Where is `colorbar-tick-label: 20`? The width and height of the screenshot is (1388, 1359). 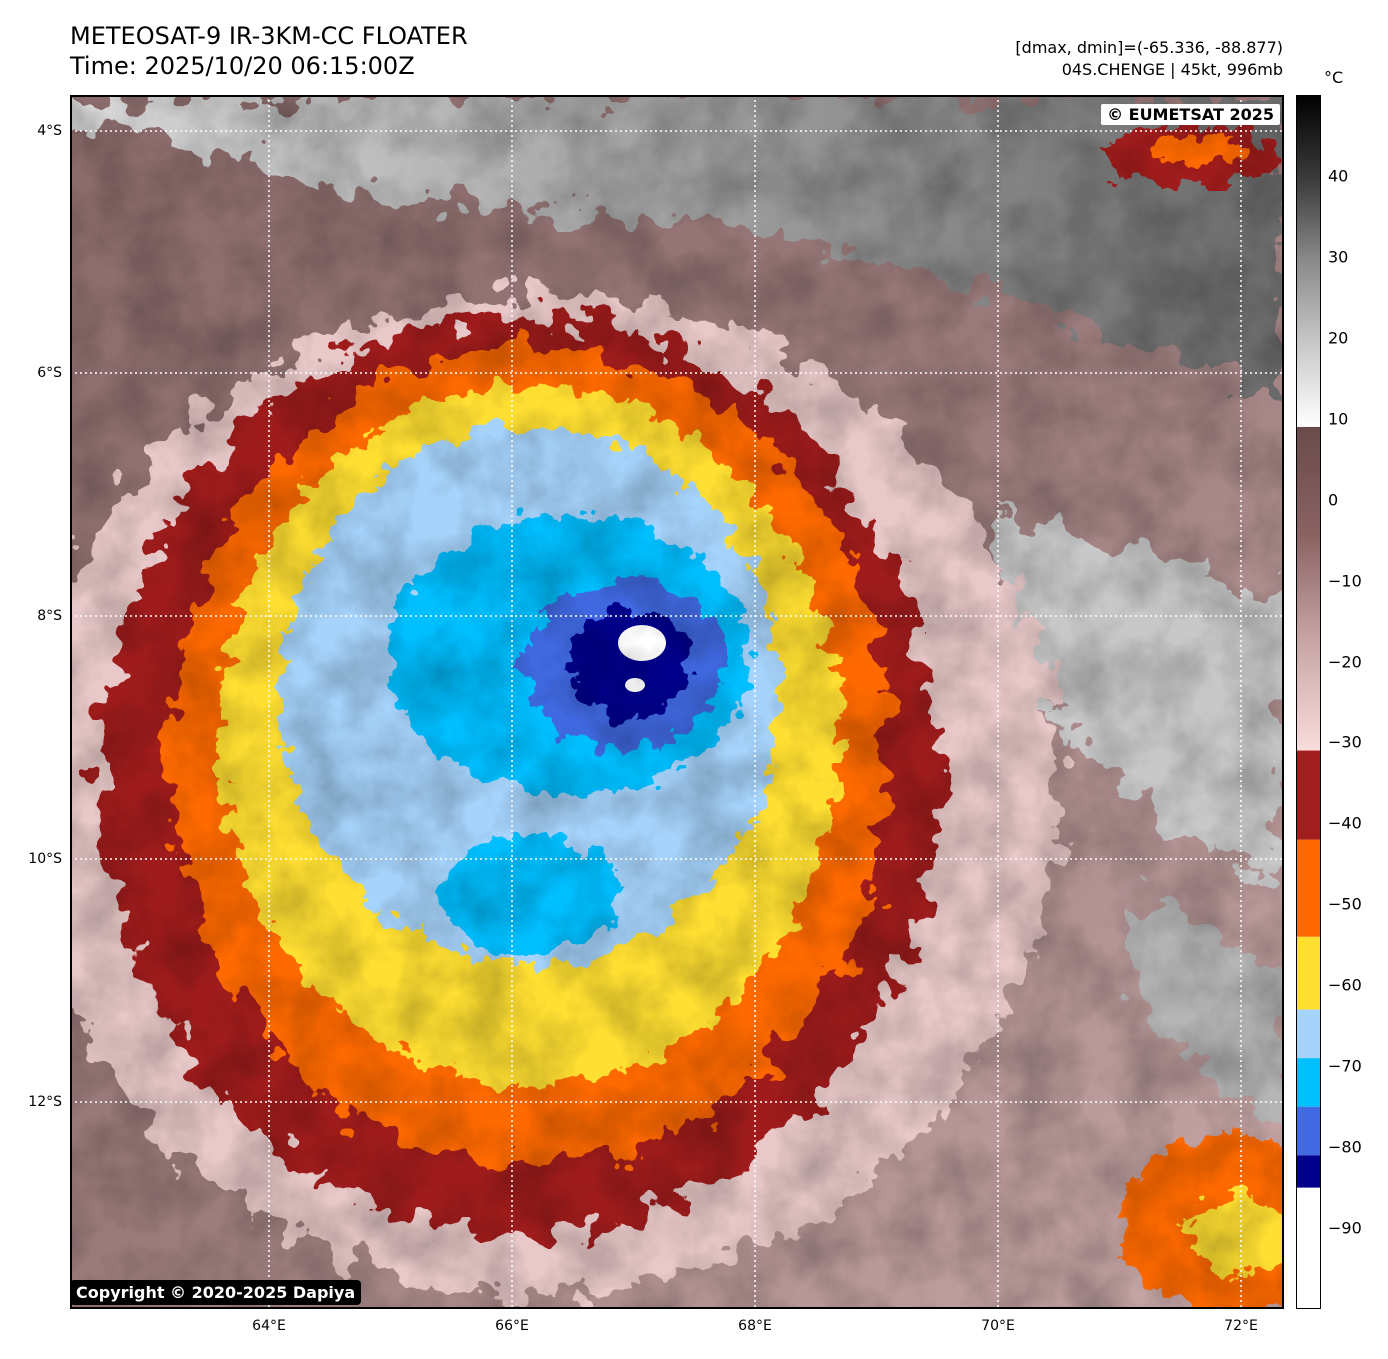
colorbar-tick-label: 20 is located at coordinates (1338, 338).